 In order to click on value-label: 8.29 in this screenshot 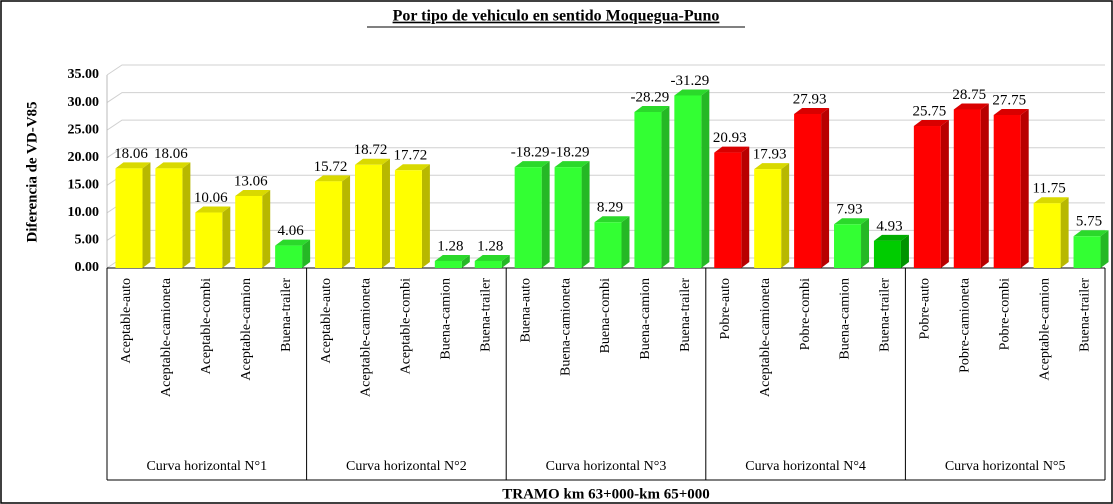, I will do `click(610, 208)`.